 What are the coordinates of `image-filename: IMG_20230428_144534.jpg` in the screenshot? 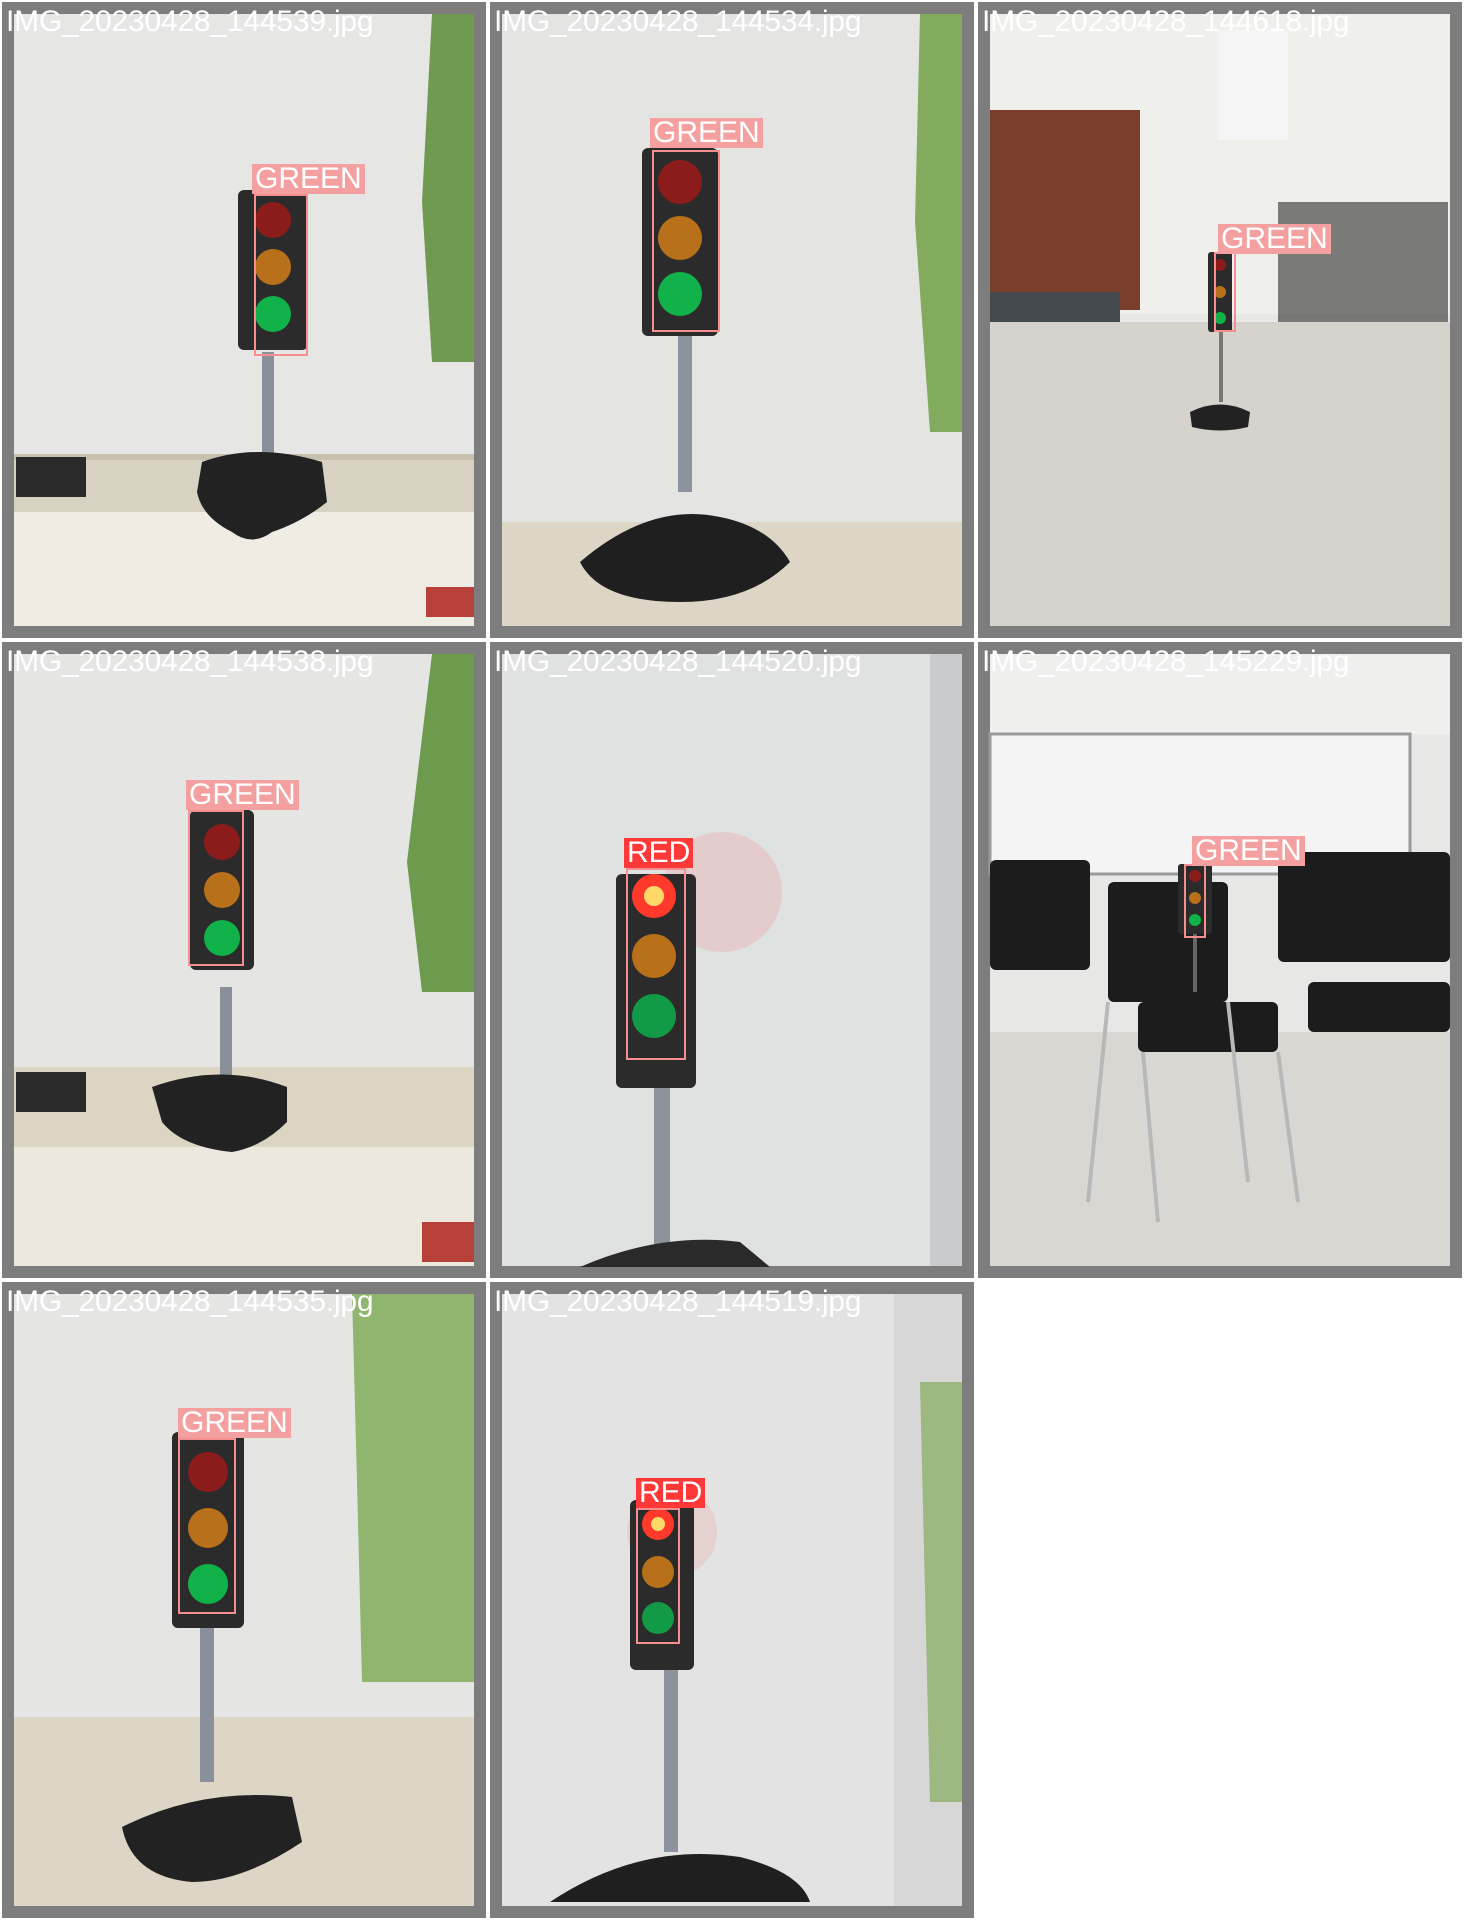 It's located at (678, 21).